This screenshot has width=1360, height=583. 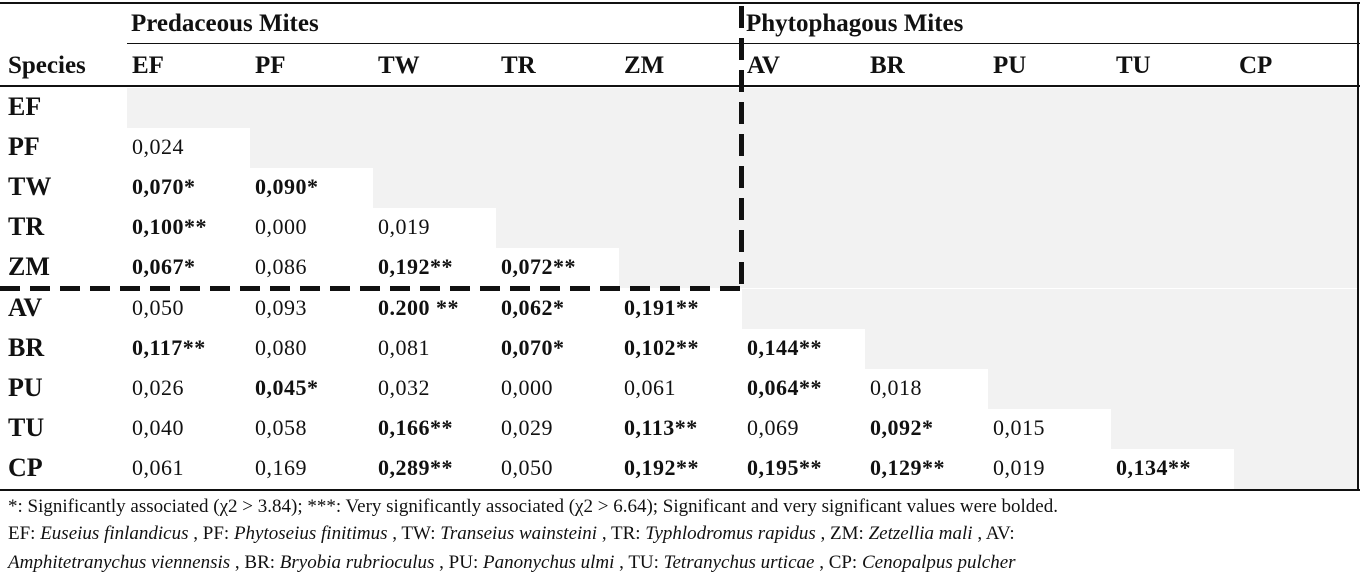 What do you see at coordinates (1133, 65) in the screenshot?
I see `column-header-tu: TU` at bounding box center [1133, 65].